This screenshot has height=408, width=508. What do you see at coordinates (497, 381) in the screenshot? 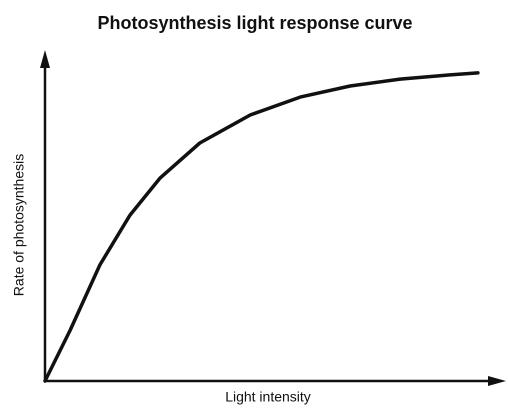
I see `x-axis-arrow` at bounding box center [497, 381].